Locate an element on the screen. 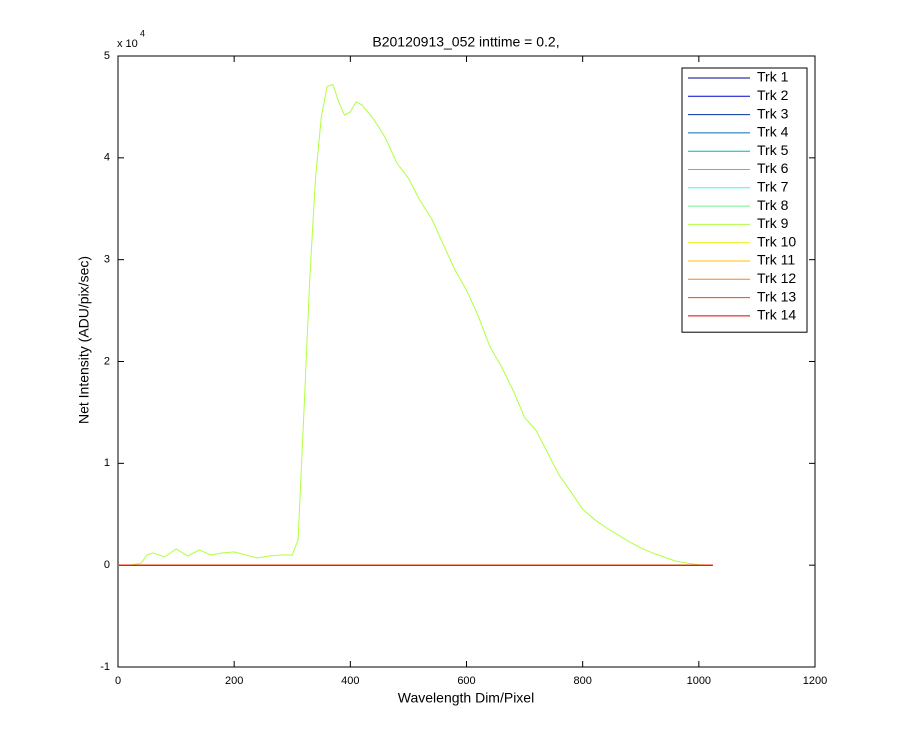  y-tick-label: 5 is located at coordinates (107, 56).